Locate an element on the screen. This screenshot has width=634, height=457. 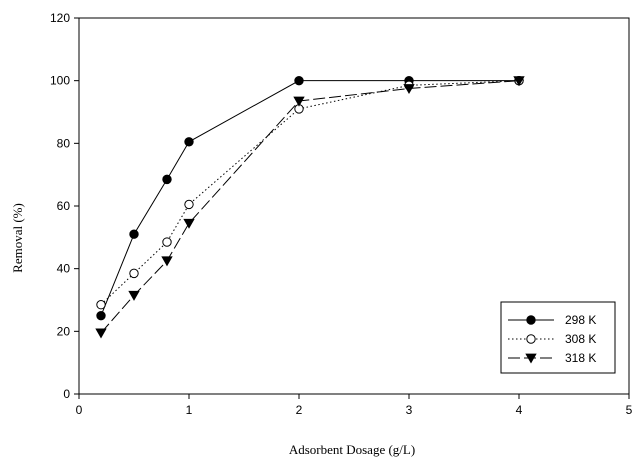
legend-label-1: 308 K is located at coordinates (580, 339).